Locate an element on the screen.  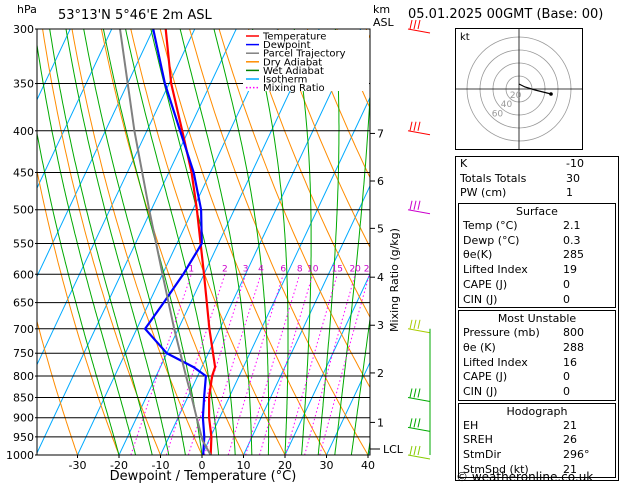
index-value: 30 is located at coordinates (573, 178).